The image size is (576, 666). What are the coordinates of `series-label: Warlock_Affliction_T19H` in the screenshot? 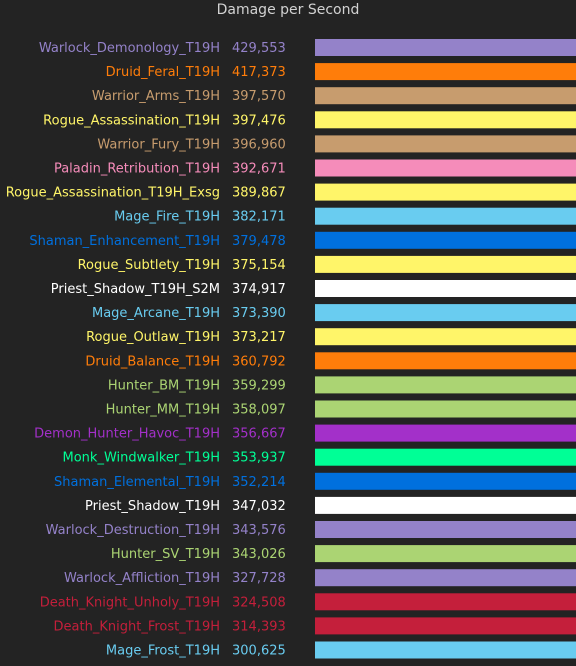 It's located at (142, 578).